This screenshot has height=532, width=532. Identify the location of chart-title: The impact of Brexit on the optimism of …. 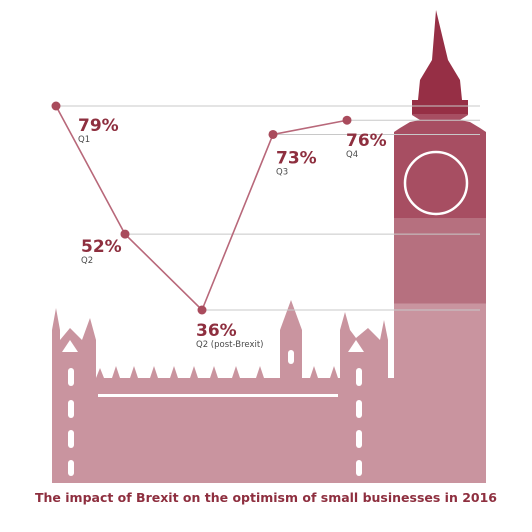
(266, 497).